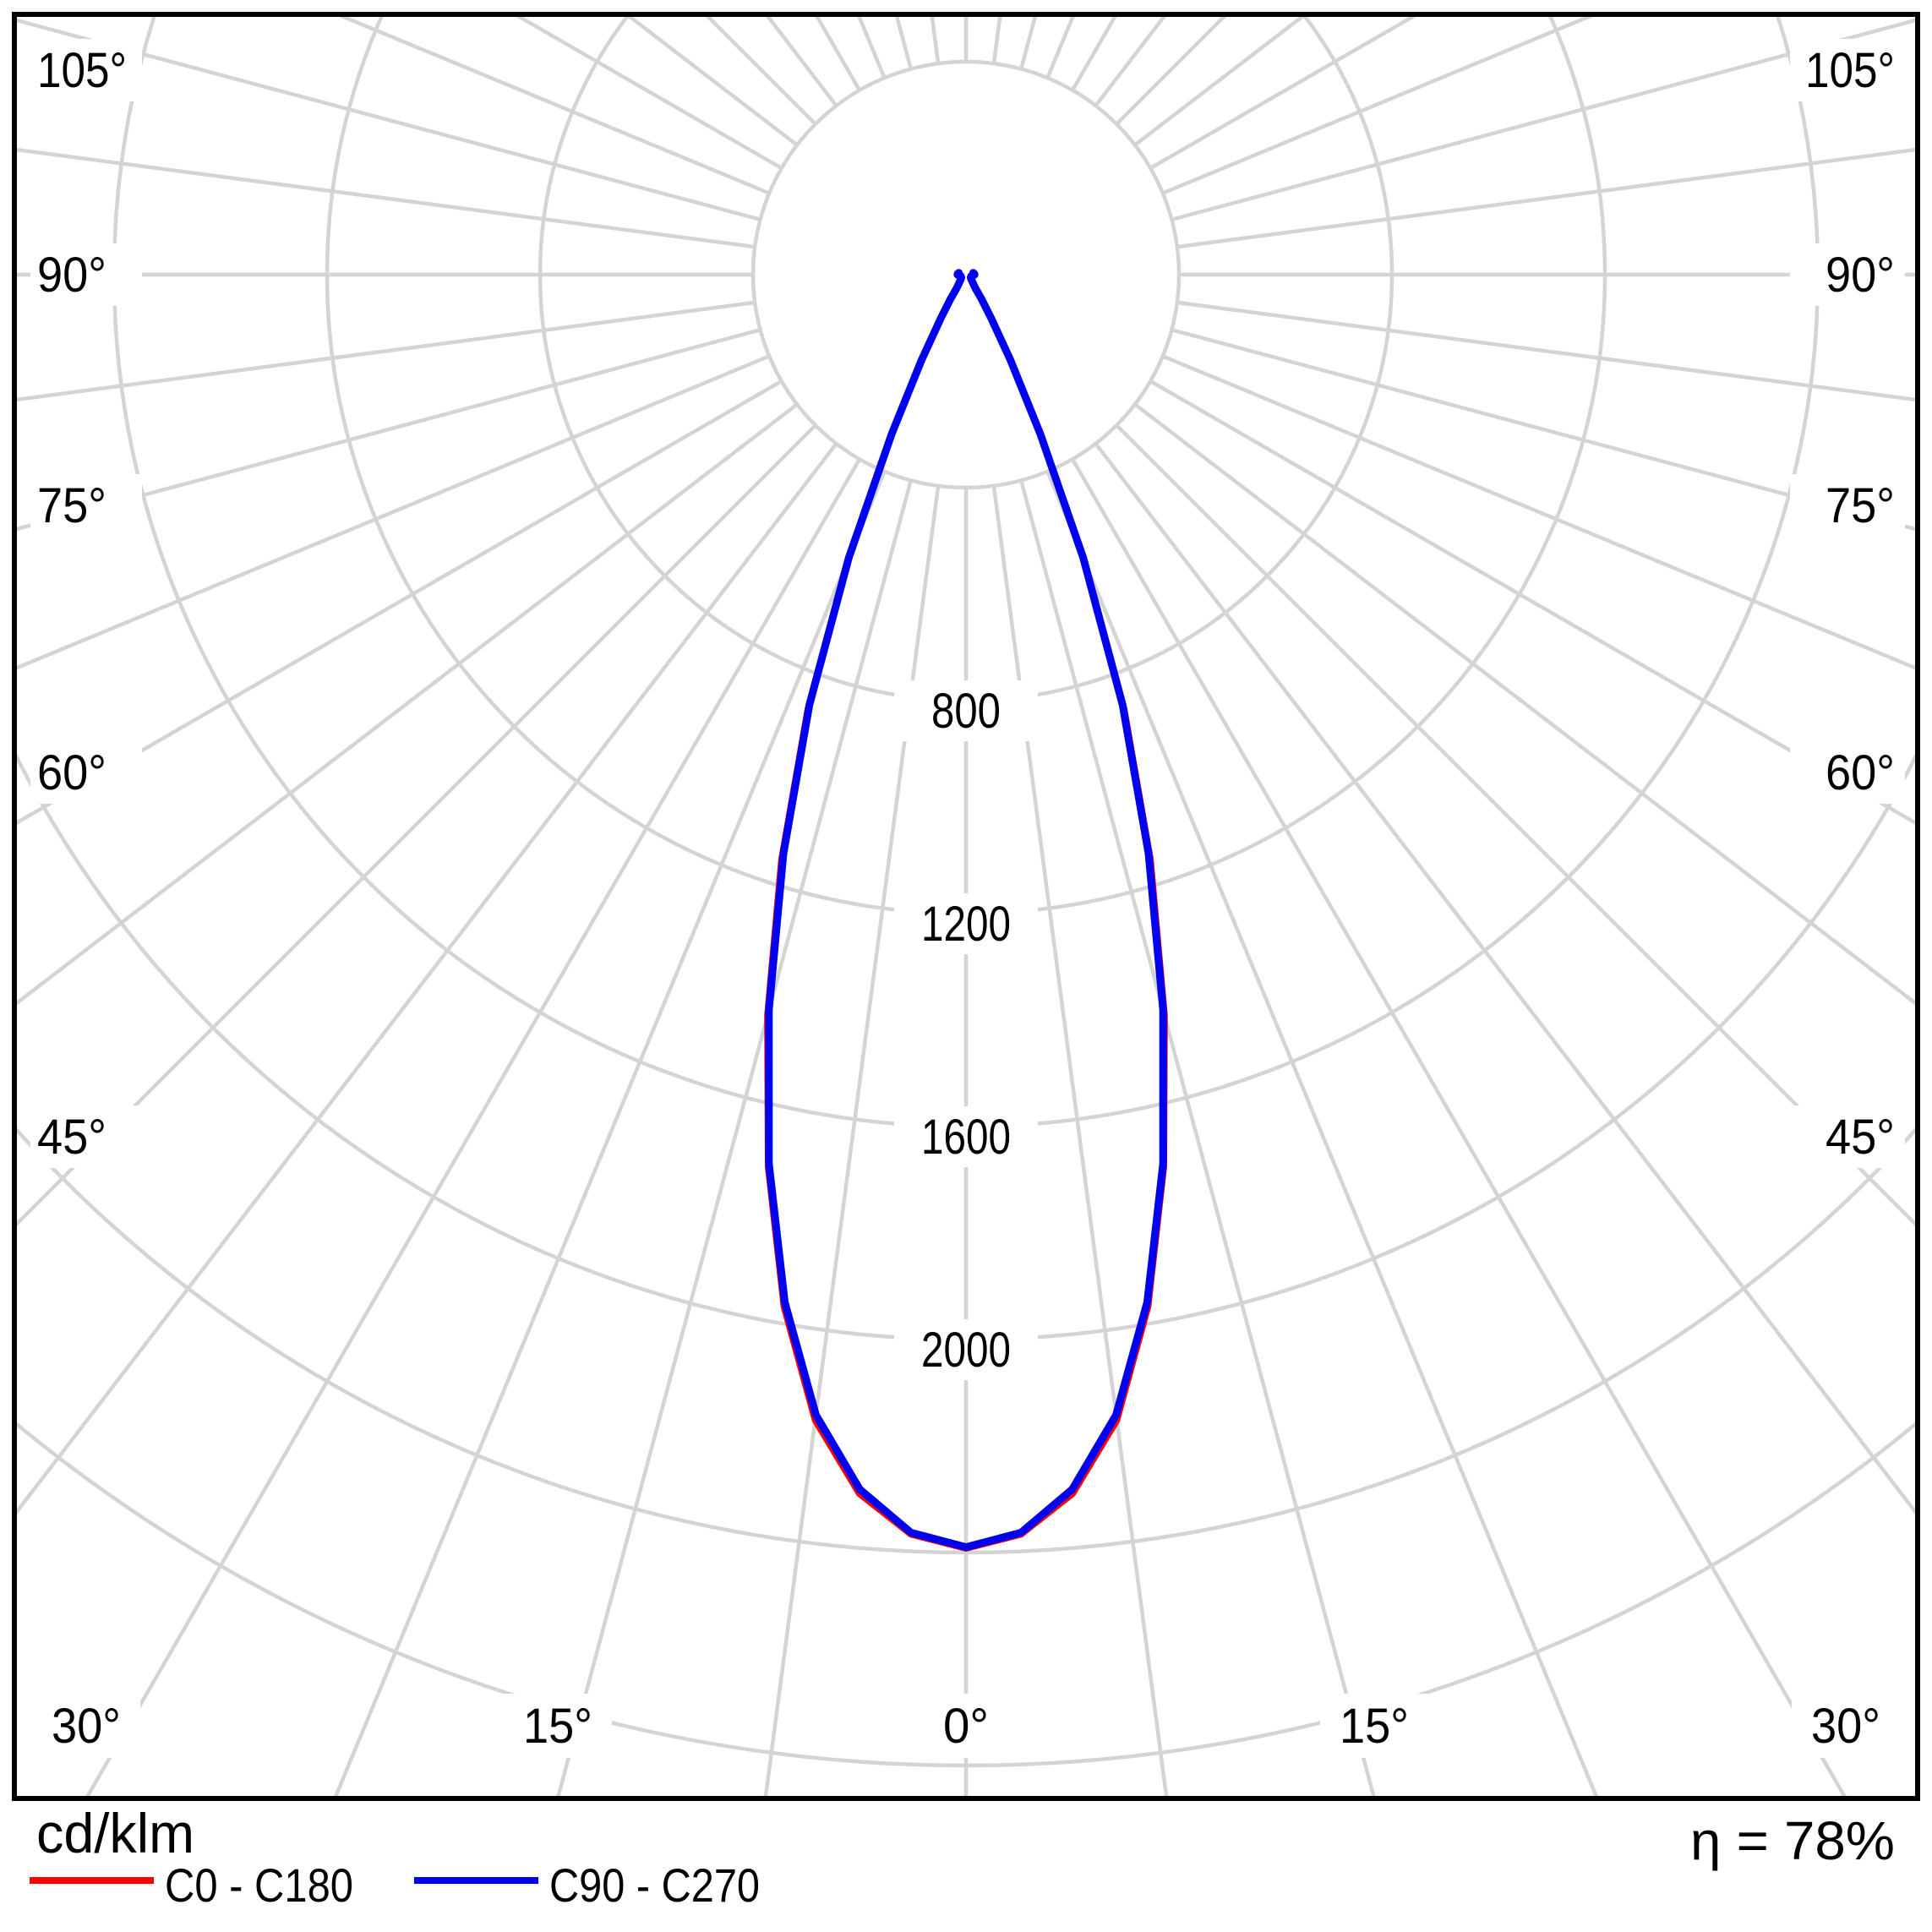 Image resolution: width=1932 pixels, height=1932 pixels. Describe the element at coordinates (1850, 70) in the screenshot. I see `angle-label-right-105°: 105°` at that location.